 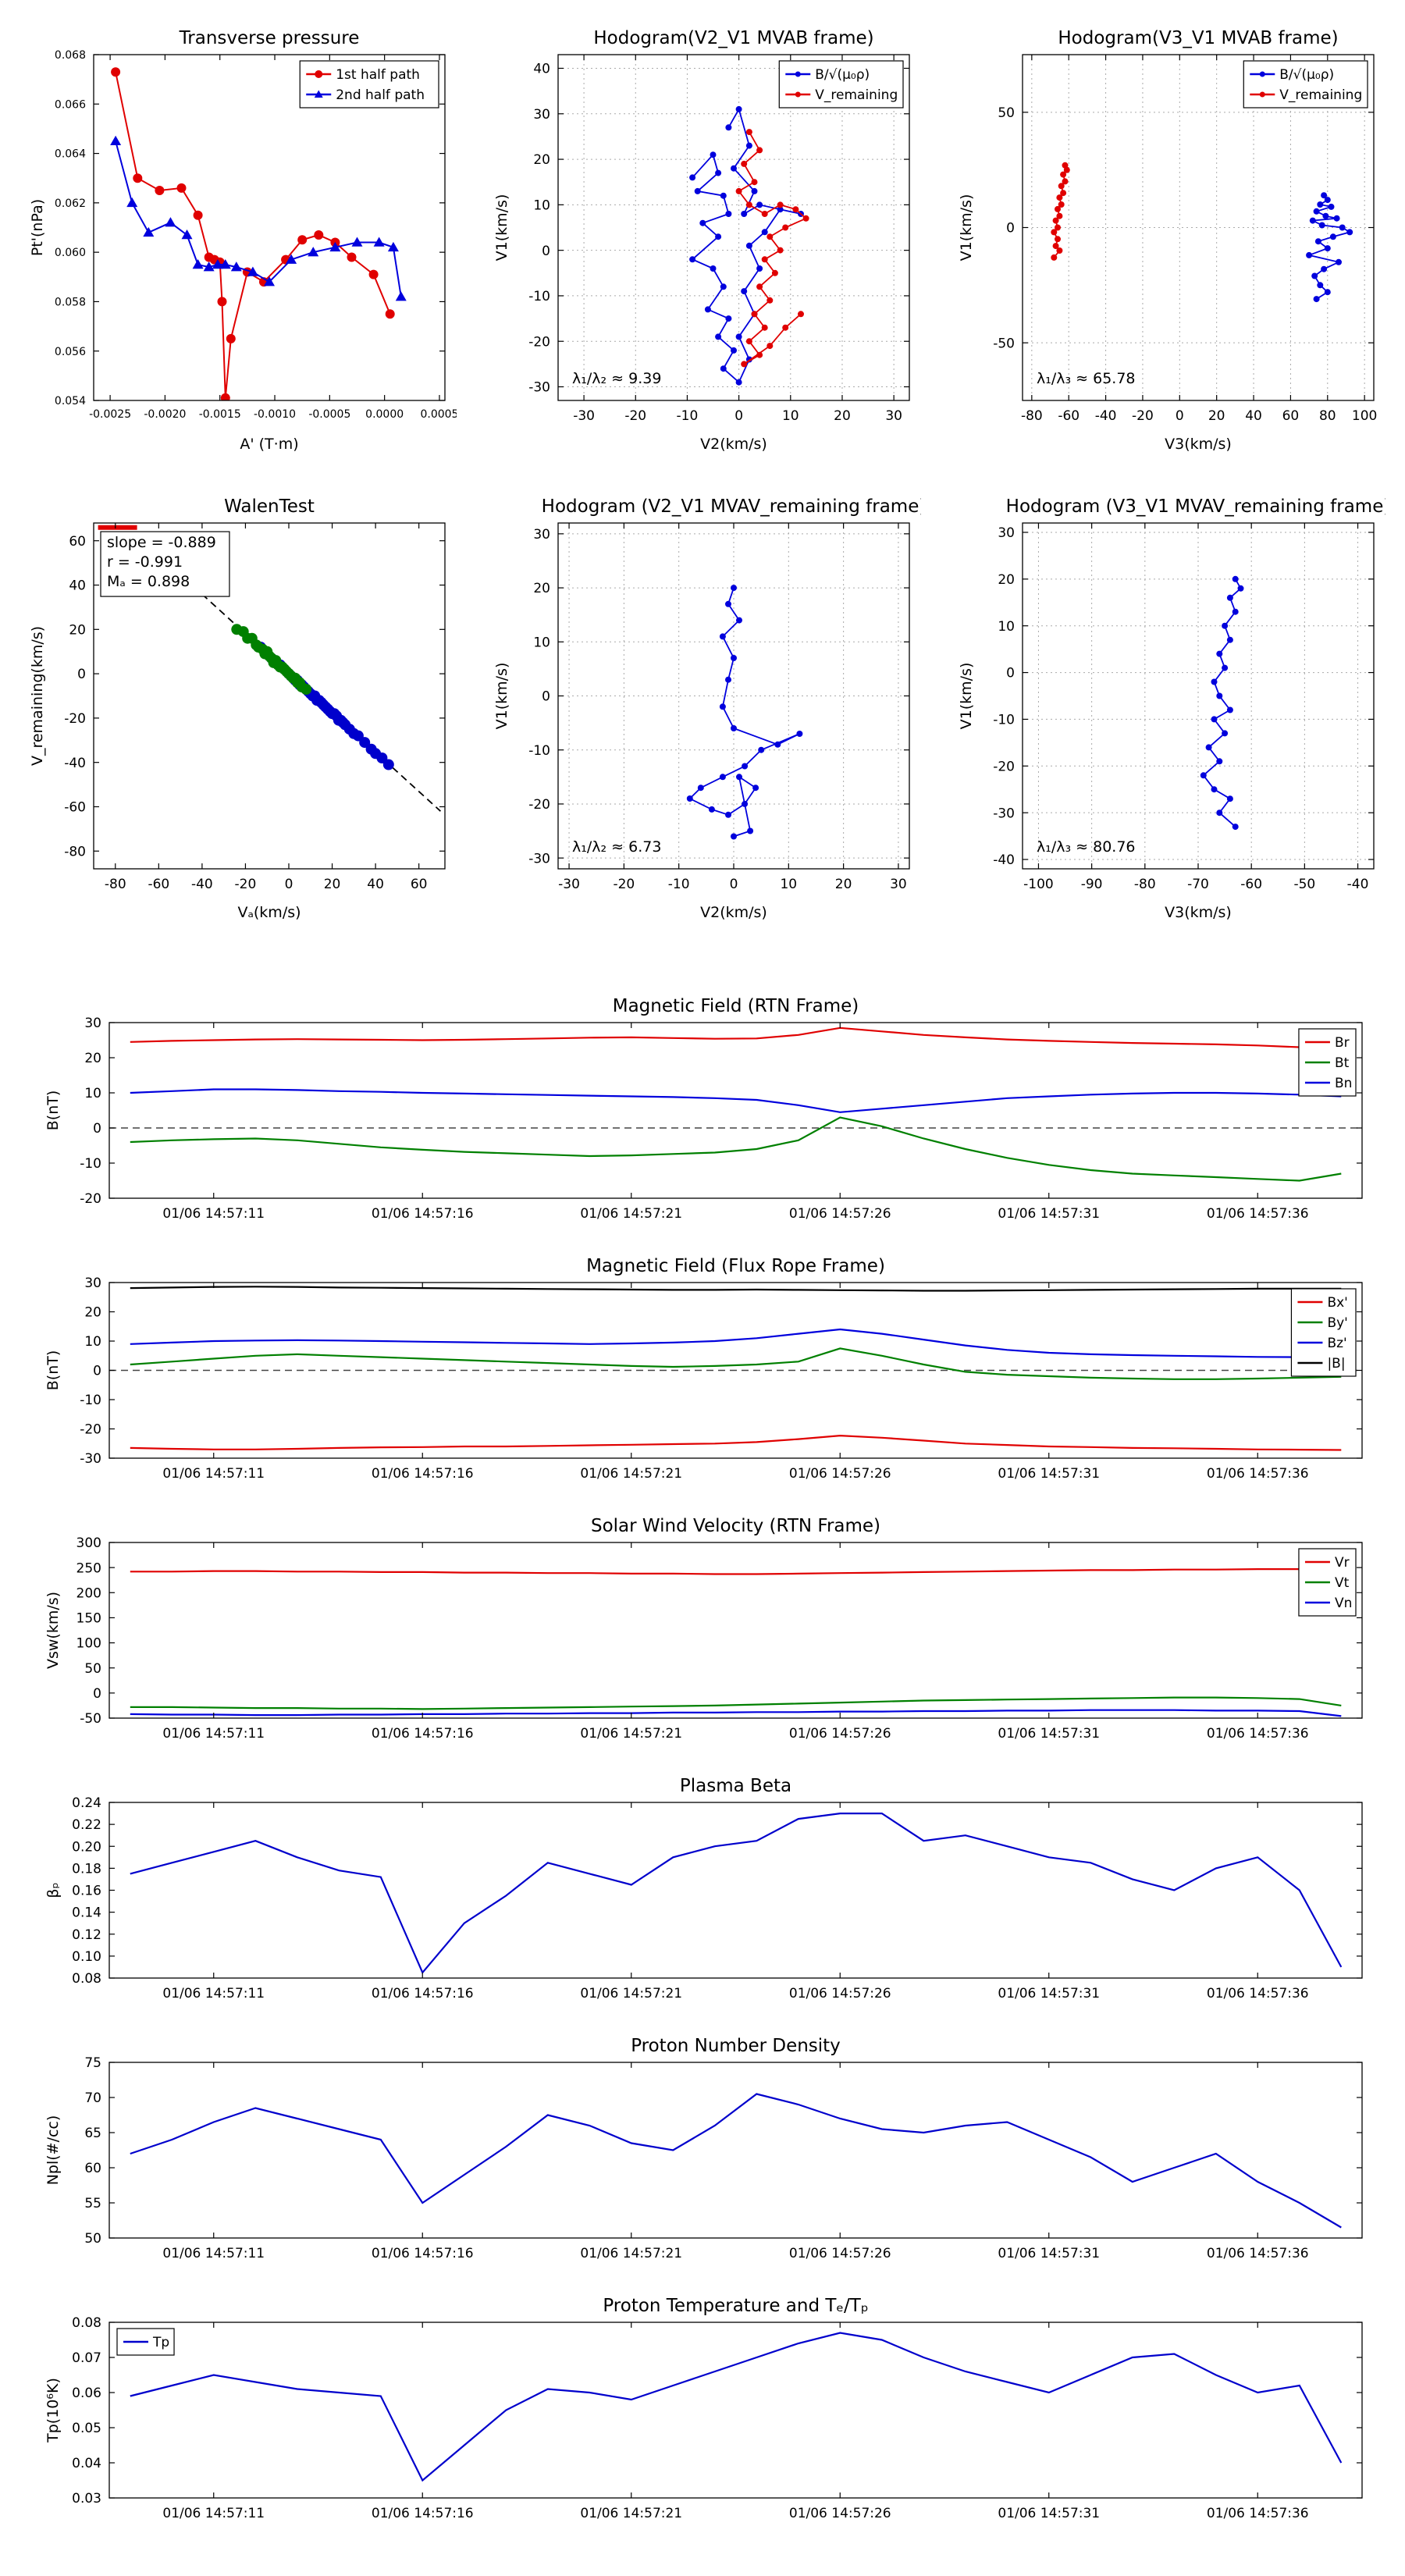 I want to click on series-Vr, so click(x=736, y=1571).